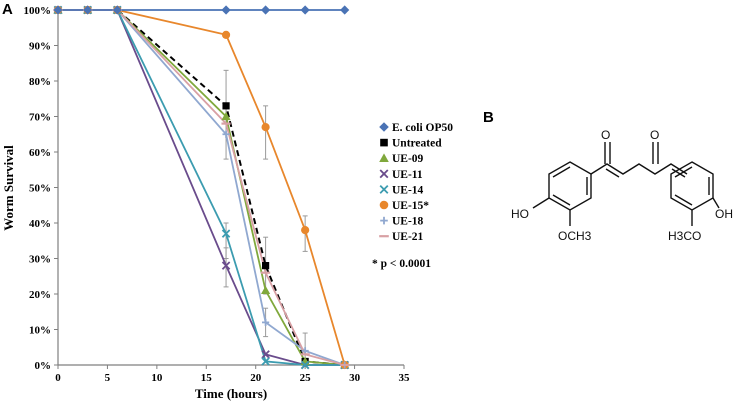 This screenshot has width=737, height=408. Describe the element at coordinates (384, 127) in the screenshot. I see `legend-marker-e-coli-op50` at that location.